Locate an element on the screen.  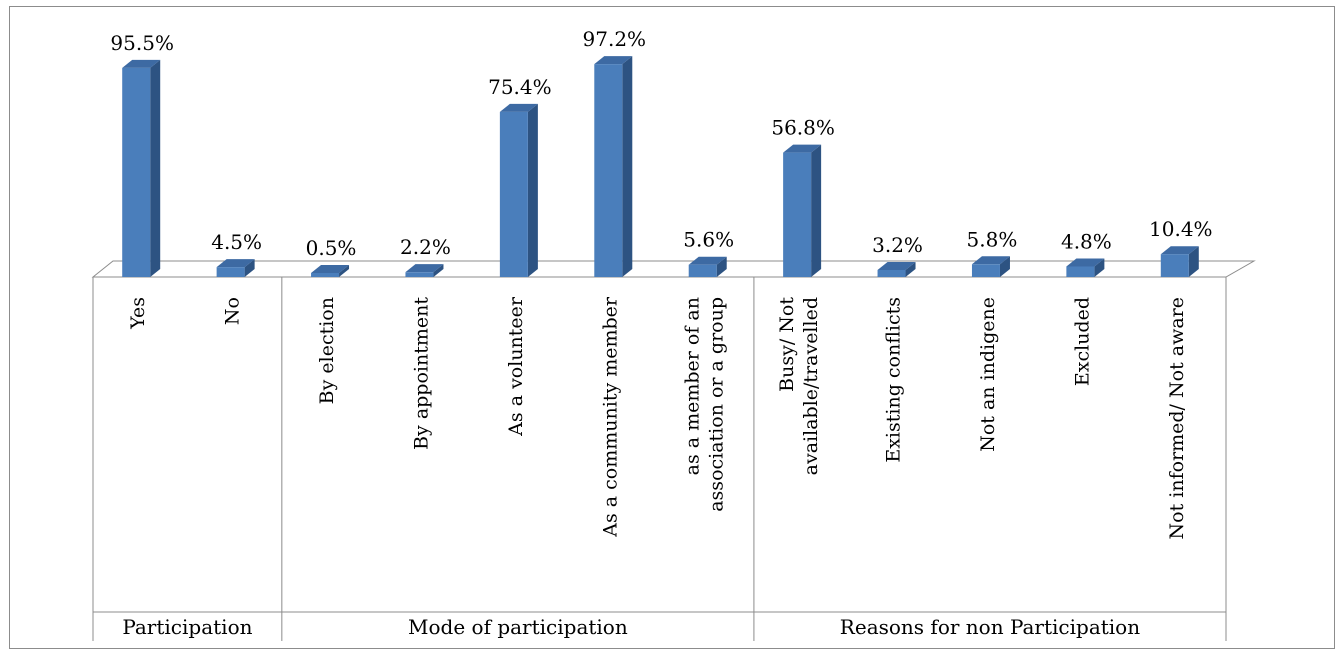
category-label: By appointment is located at coordinates (421, 373).